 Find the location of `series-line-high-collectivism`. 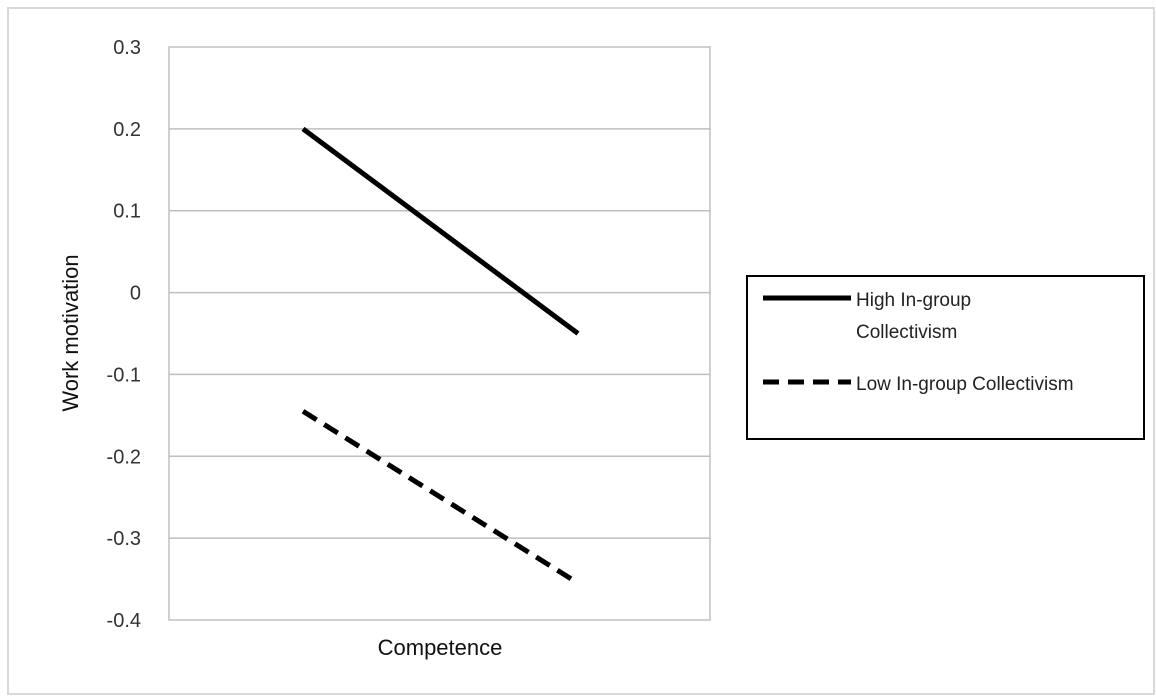

series-line-high-collectivism is located at coordinates (440, 231).